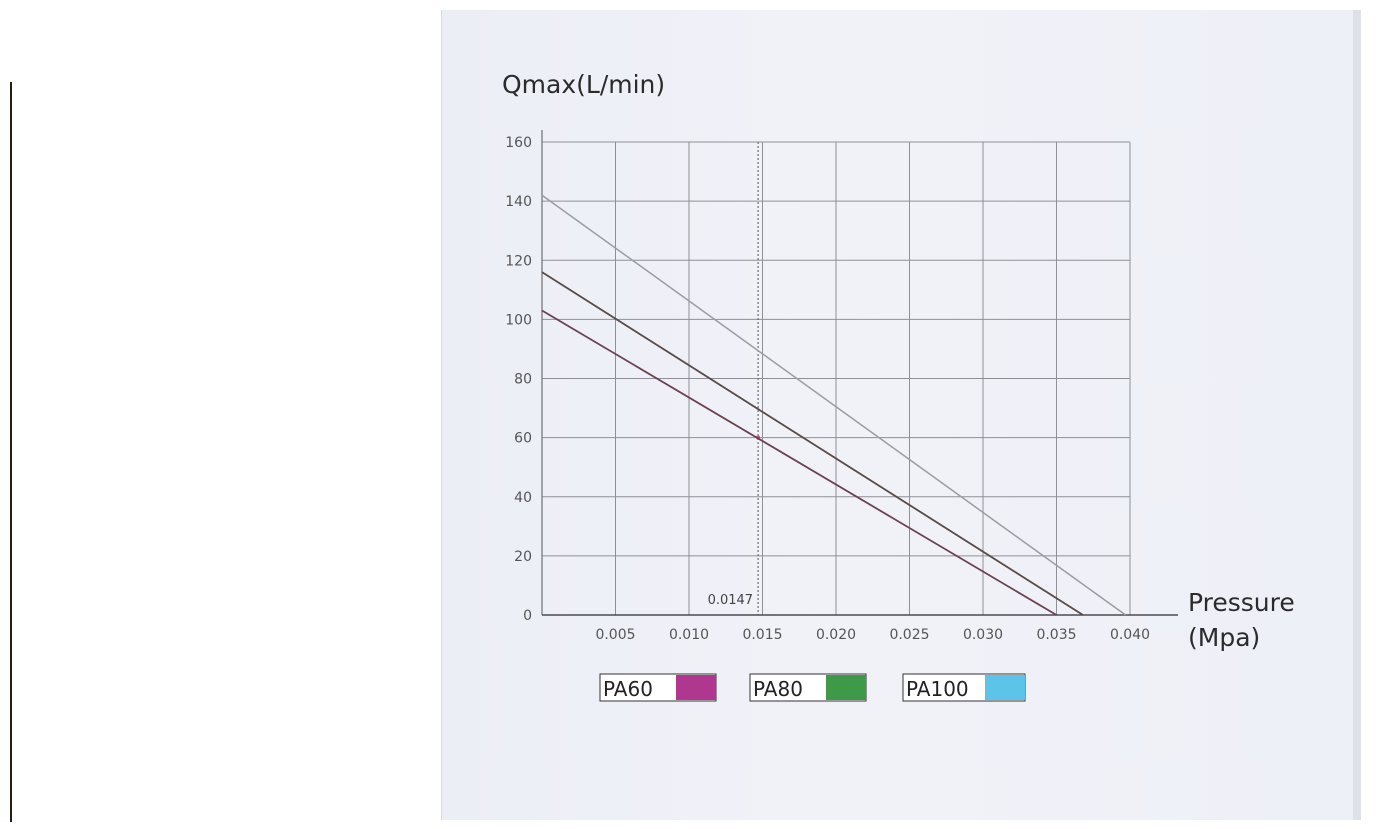 This screenshot has height=829, width=1380. Describe the element at coordinates (527, 616) in the screenshot. I see `y-tick-label: 0` at that location.